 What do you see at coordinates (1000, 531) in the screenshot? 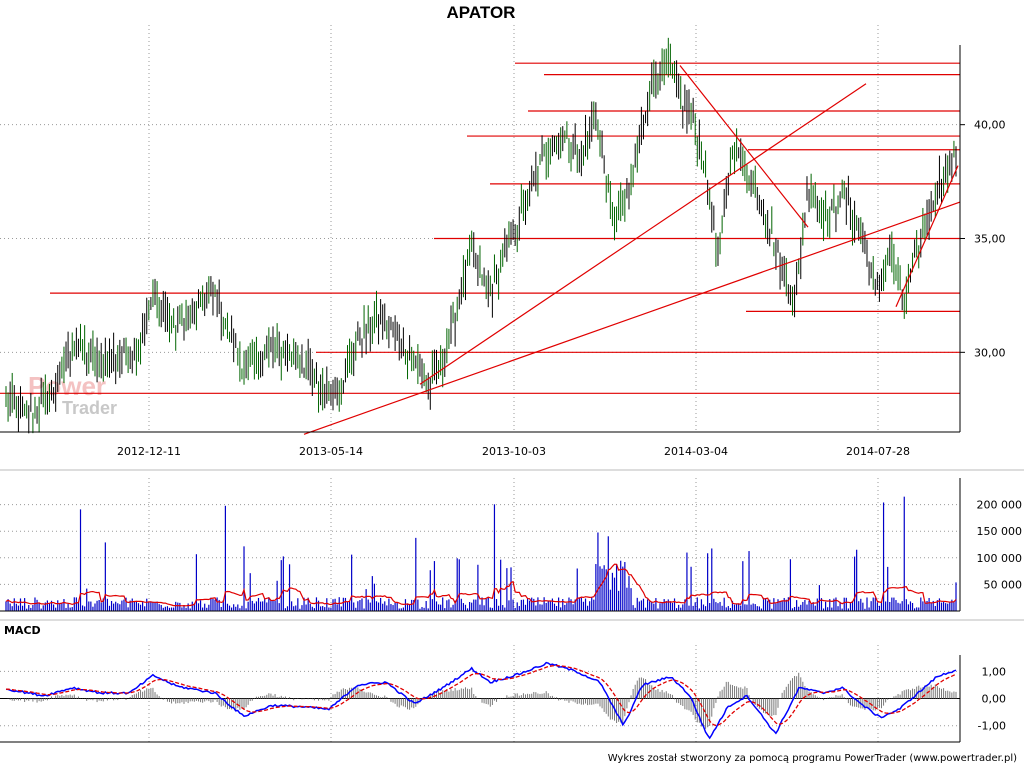
I see `volume-y-tick: 150 000` at bounding box center [1000, 531].